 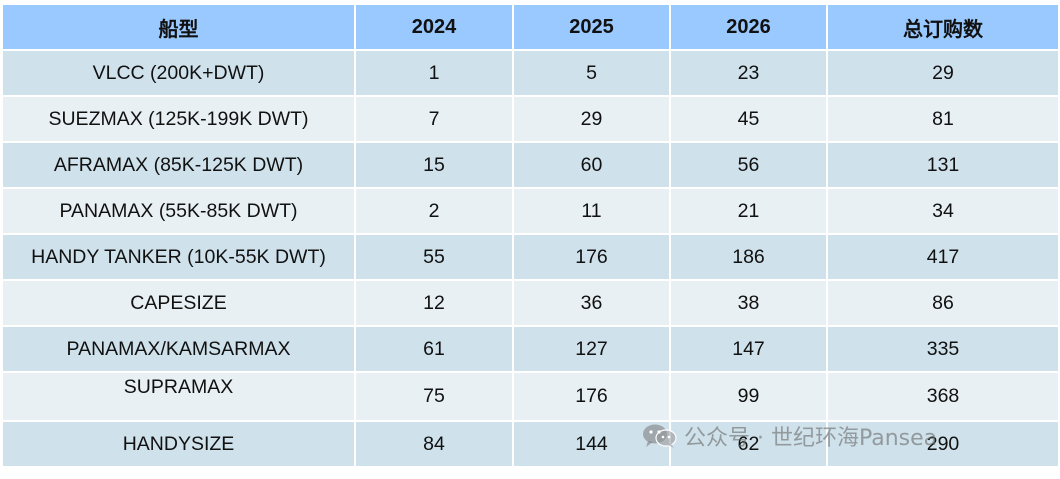 I want to click on table-row: VLCC (200K+DWT) 1 5 23 29, so click(x=530, y=73).